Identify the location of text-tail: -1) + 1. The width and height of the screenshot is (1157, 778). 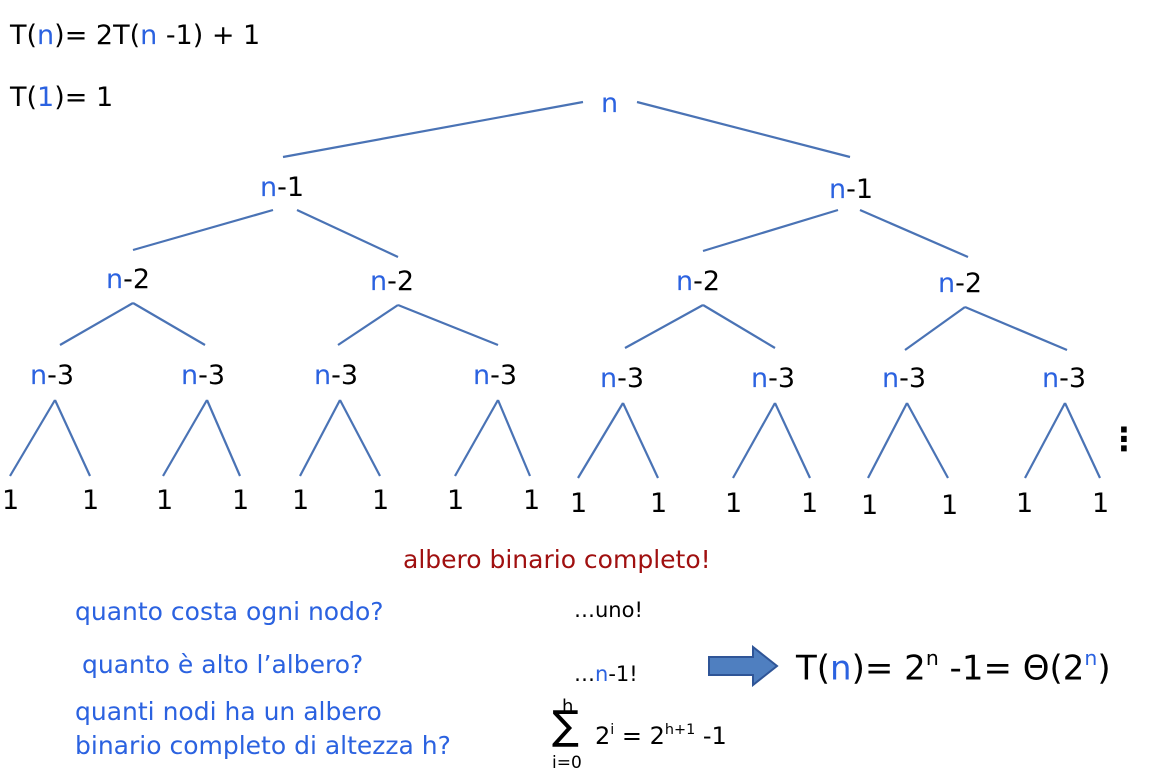
(209, 35).